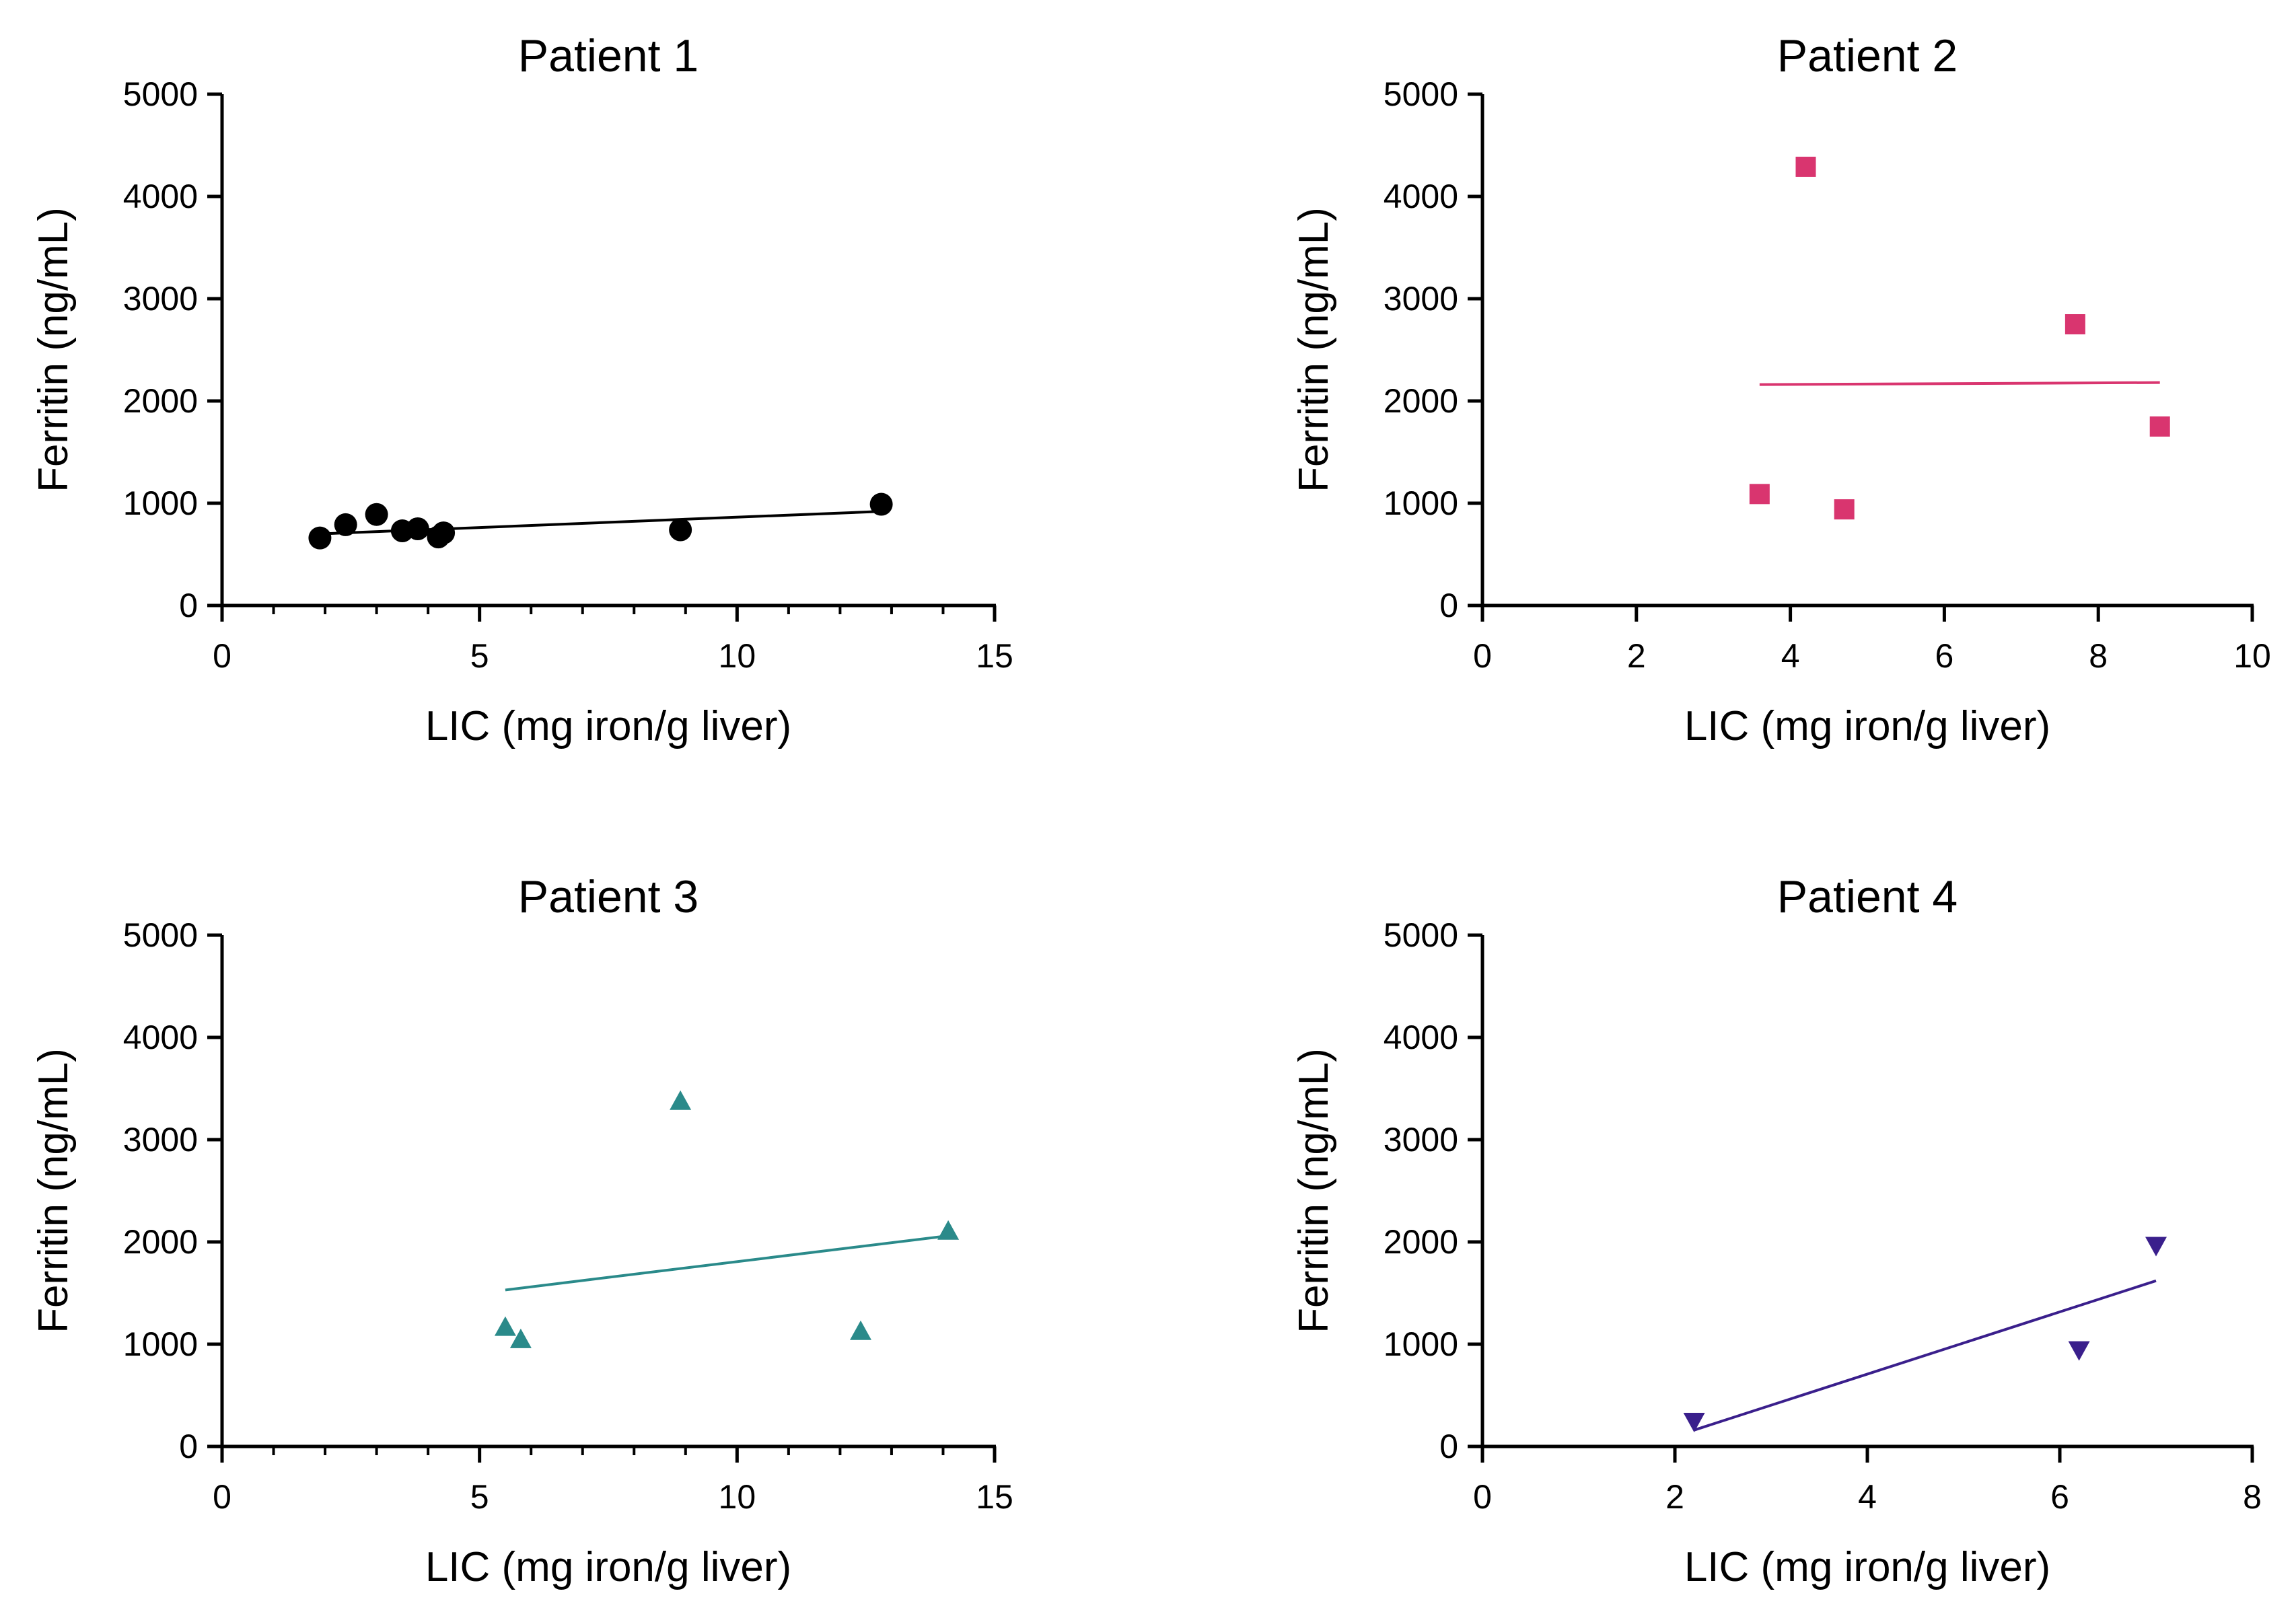  I want to click on chart-title: Patient 4, so click(1867, 896).